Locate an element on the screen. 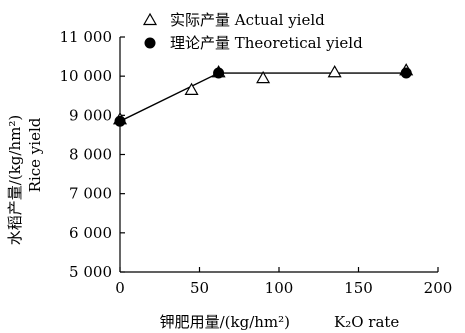 Image resolution: width=465 pixels, height=333 pixels. y-tick-label: 10 000 is located at coordinates (86, 76).